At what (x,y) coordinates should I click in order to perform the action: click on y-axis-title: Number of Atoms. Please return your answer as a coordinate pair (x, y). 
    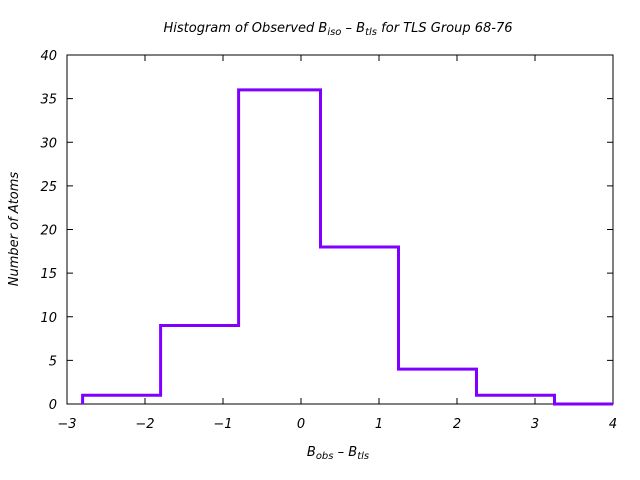
    Looking at the image, I should click on (14, 229).